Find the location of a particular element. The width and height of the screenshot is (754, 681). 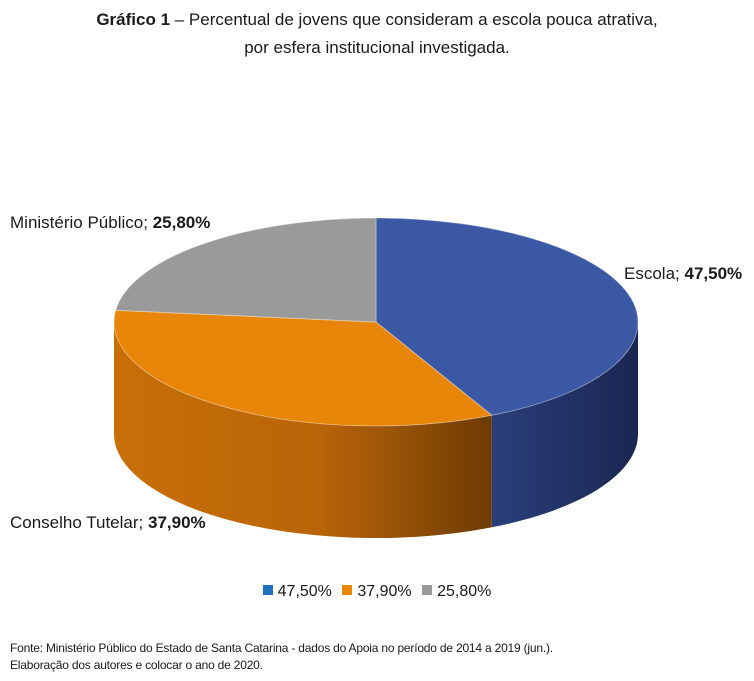

label-ministerio-value: 25,80% is located at coordinates (181, 222).